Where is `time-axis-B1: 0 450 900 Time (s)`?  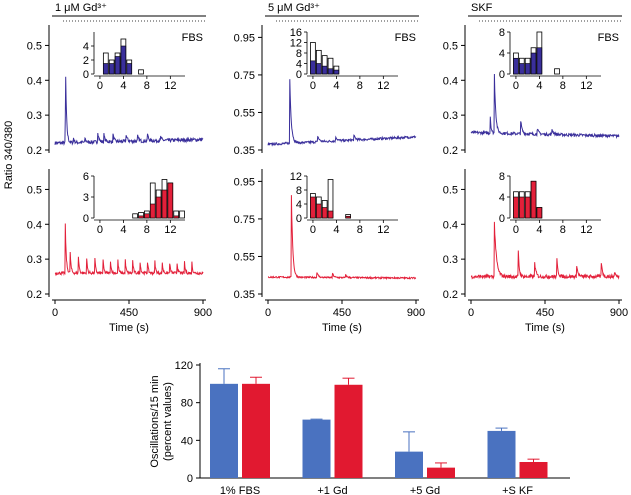
time-axis-B1: 0 450 900 Time (s) is located at coordinates (132, 316).